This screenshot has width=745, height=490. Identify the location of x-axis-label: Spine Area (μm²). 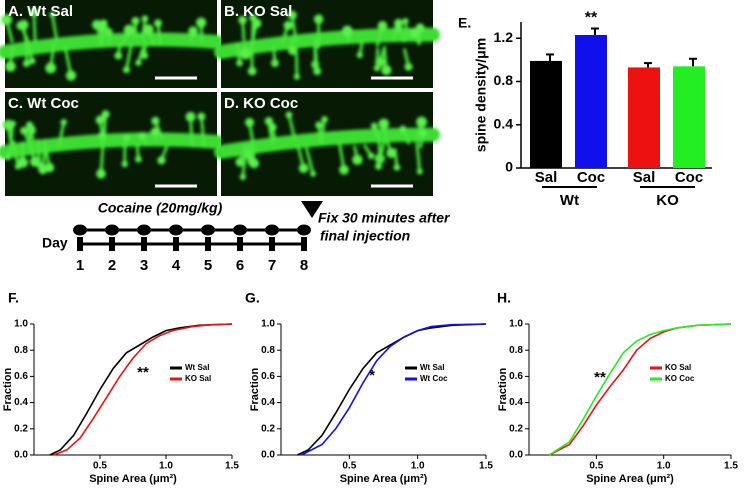
(133, 479).